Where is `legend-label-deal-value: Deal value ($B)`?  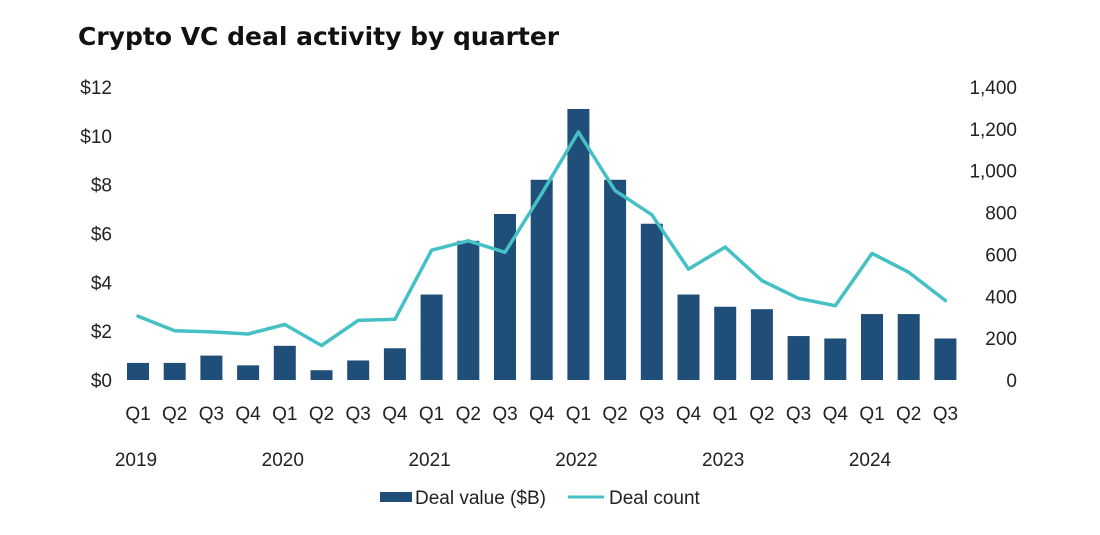
legend-label-deal-value: Deal value ($B) is located at coordinates (480, 498).